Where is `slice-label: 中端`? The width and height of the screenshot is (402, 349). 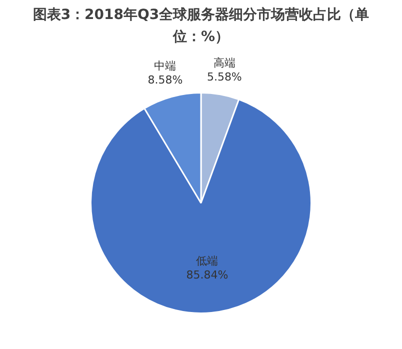
slice-label: 中端 is located at coordinates (165, 65).